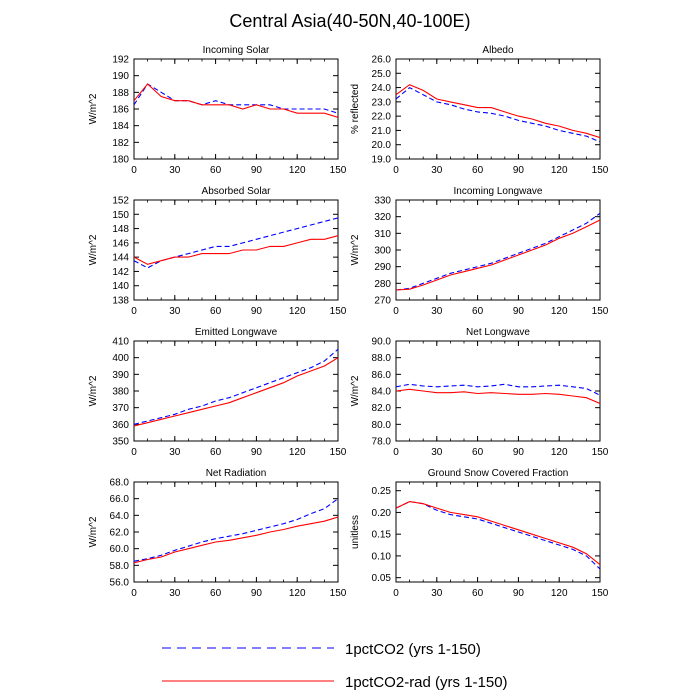 This screenshot has height=700, width=700. I want to click on y-tick-label-incoming-solar: 190, so click(120, 76).